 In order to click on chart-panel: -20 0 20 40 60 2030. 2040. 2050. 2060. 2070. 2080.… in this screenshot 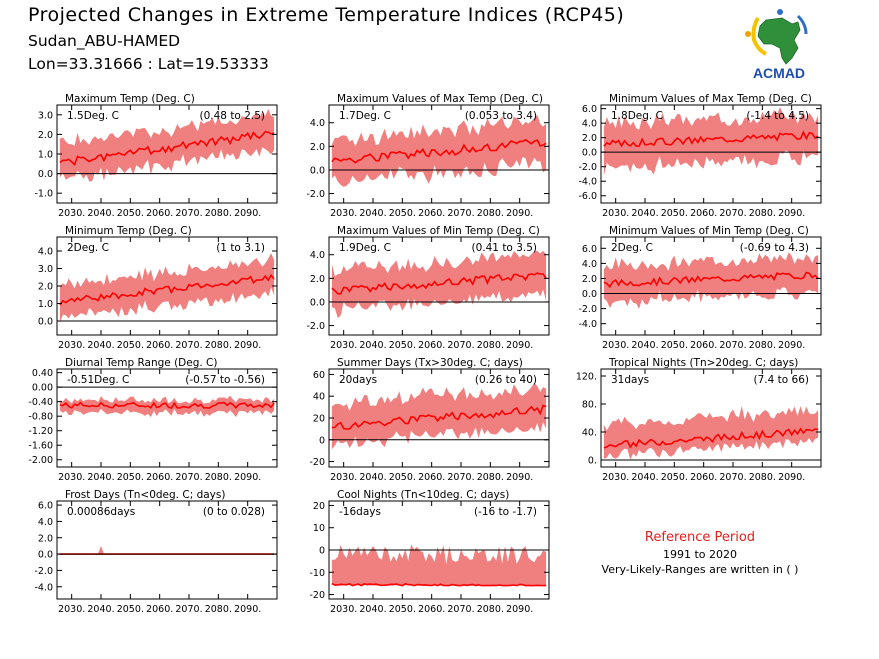, I will do `click(429, 420)`.